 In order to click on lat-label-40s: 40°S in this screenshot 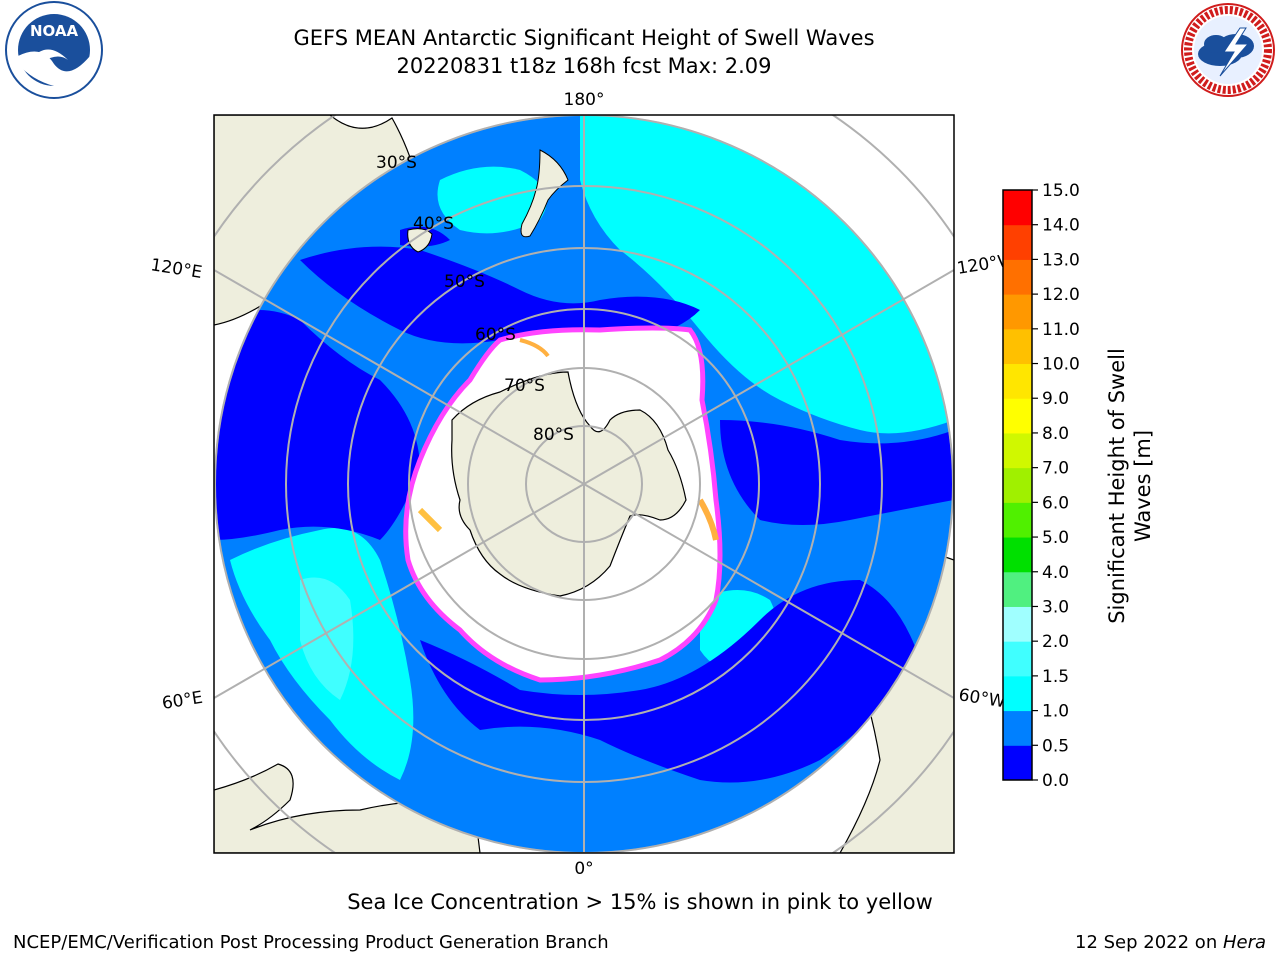, I will do `click(433, 224)`.